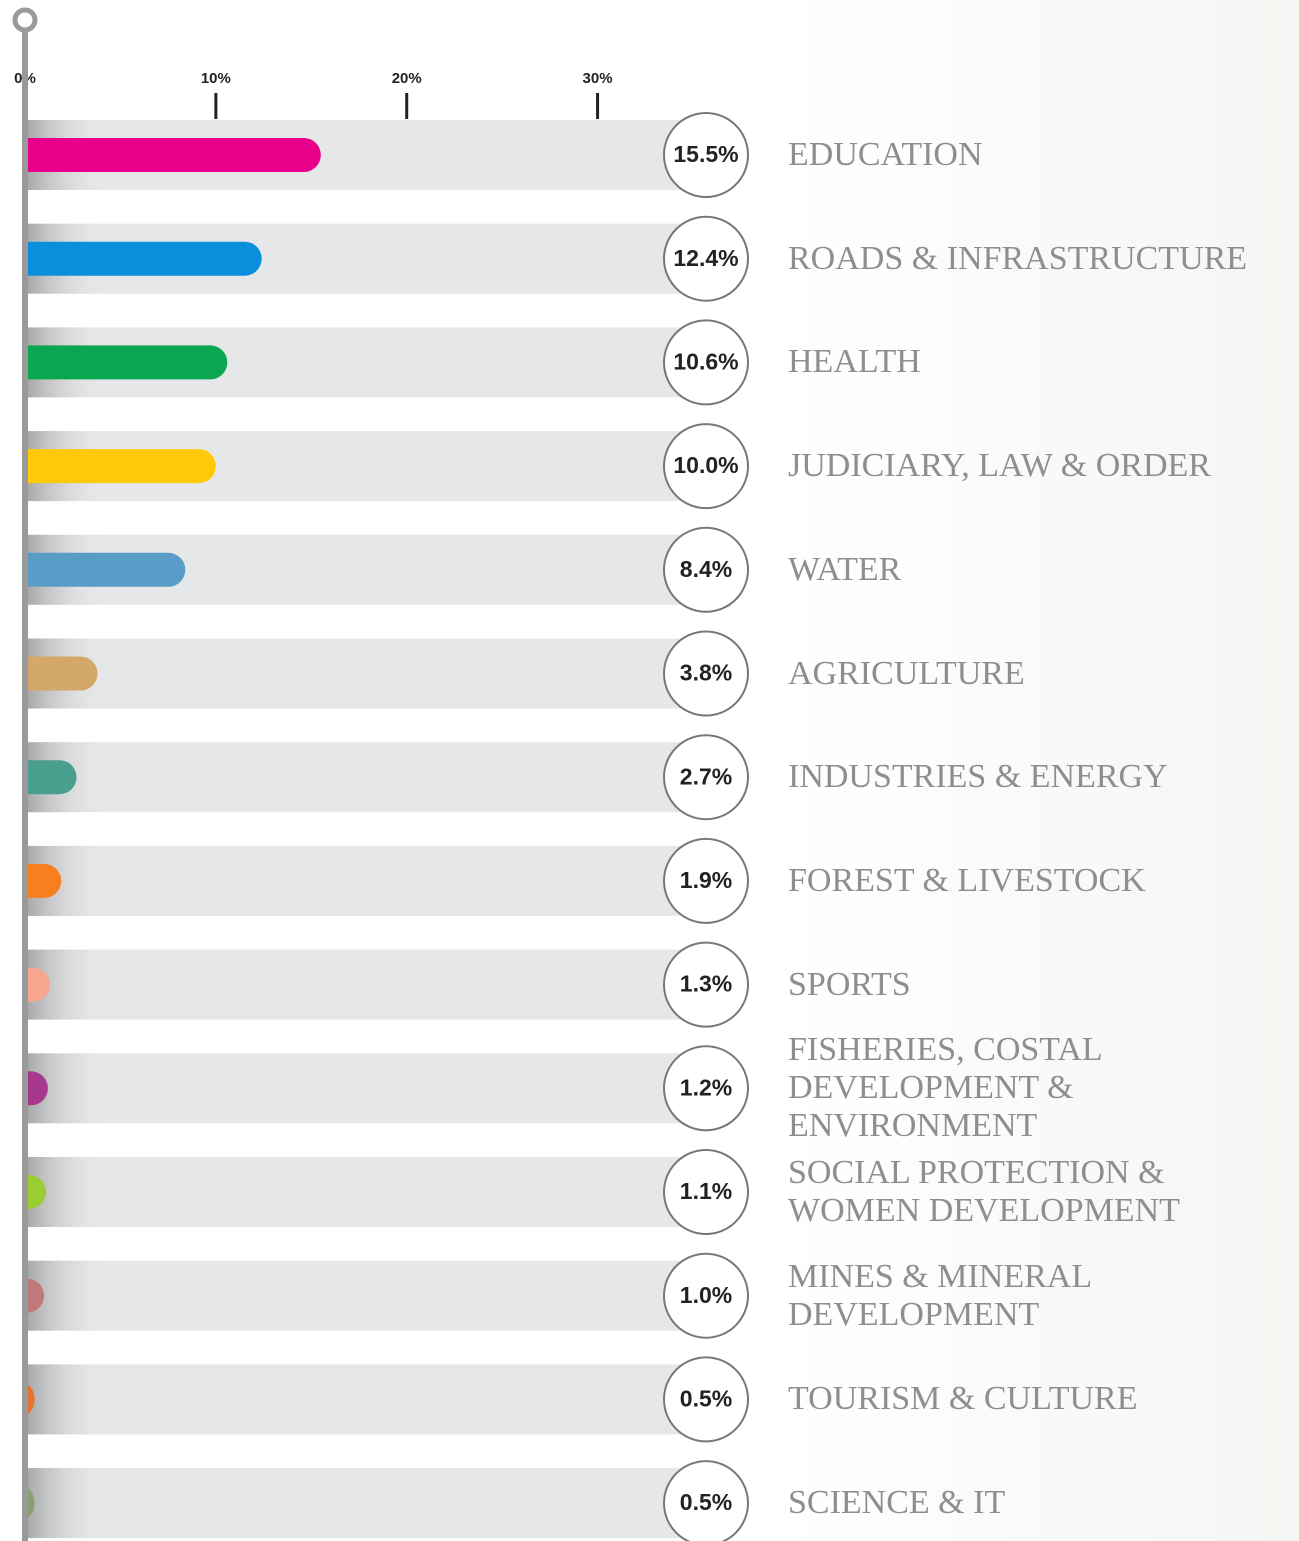 This screenshot has height=1541, width=1299. What do you see at coordinates (885, 154) in the screenshot?
I see `category-label: EDUCATION` at bounding box center [885, 154].